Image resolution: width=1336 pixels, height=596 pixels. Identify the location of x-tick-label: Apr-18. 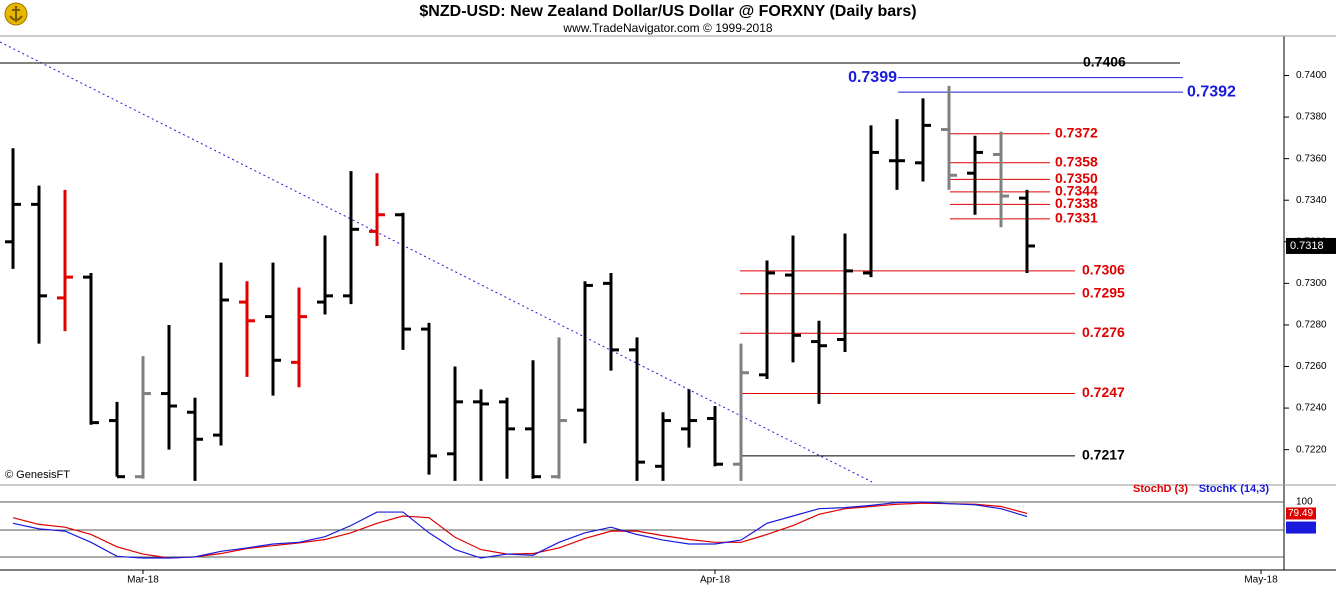
(715, 580).